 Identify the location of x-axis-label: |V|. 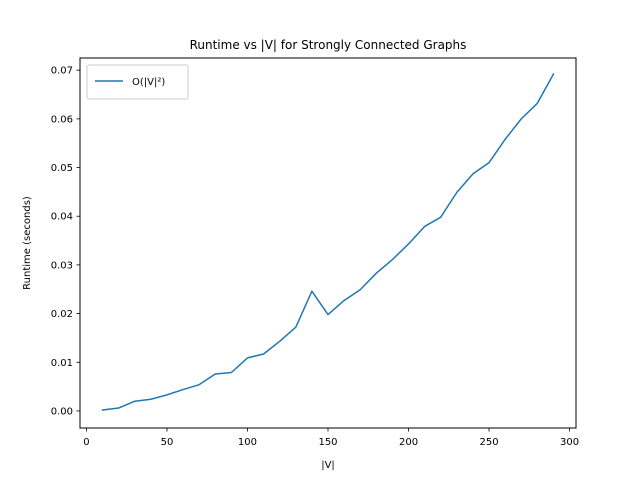
(328, 465).